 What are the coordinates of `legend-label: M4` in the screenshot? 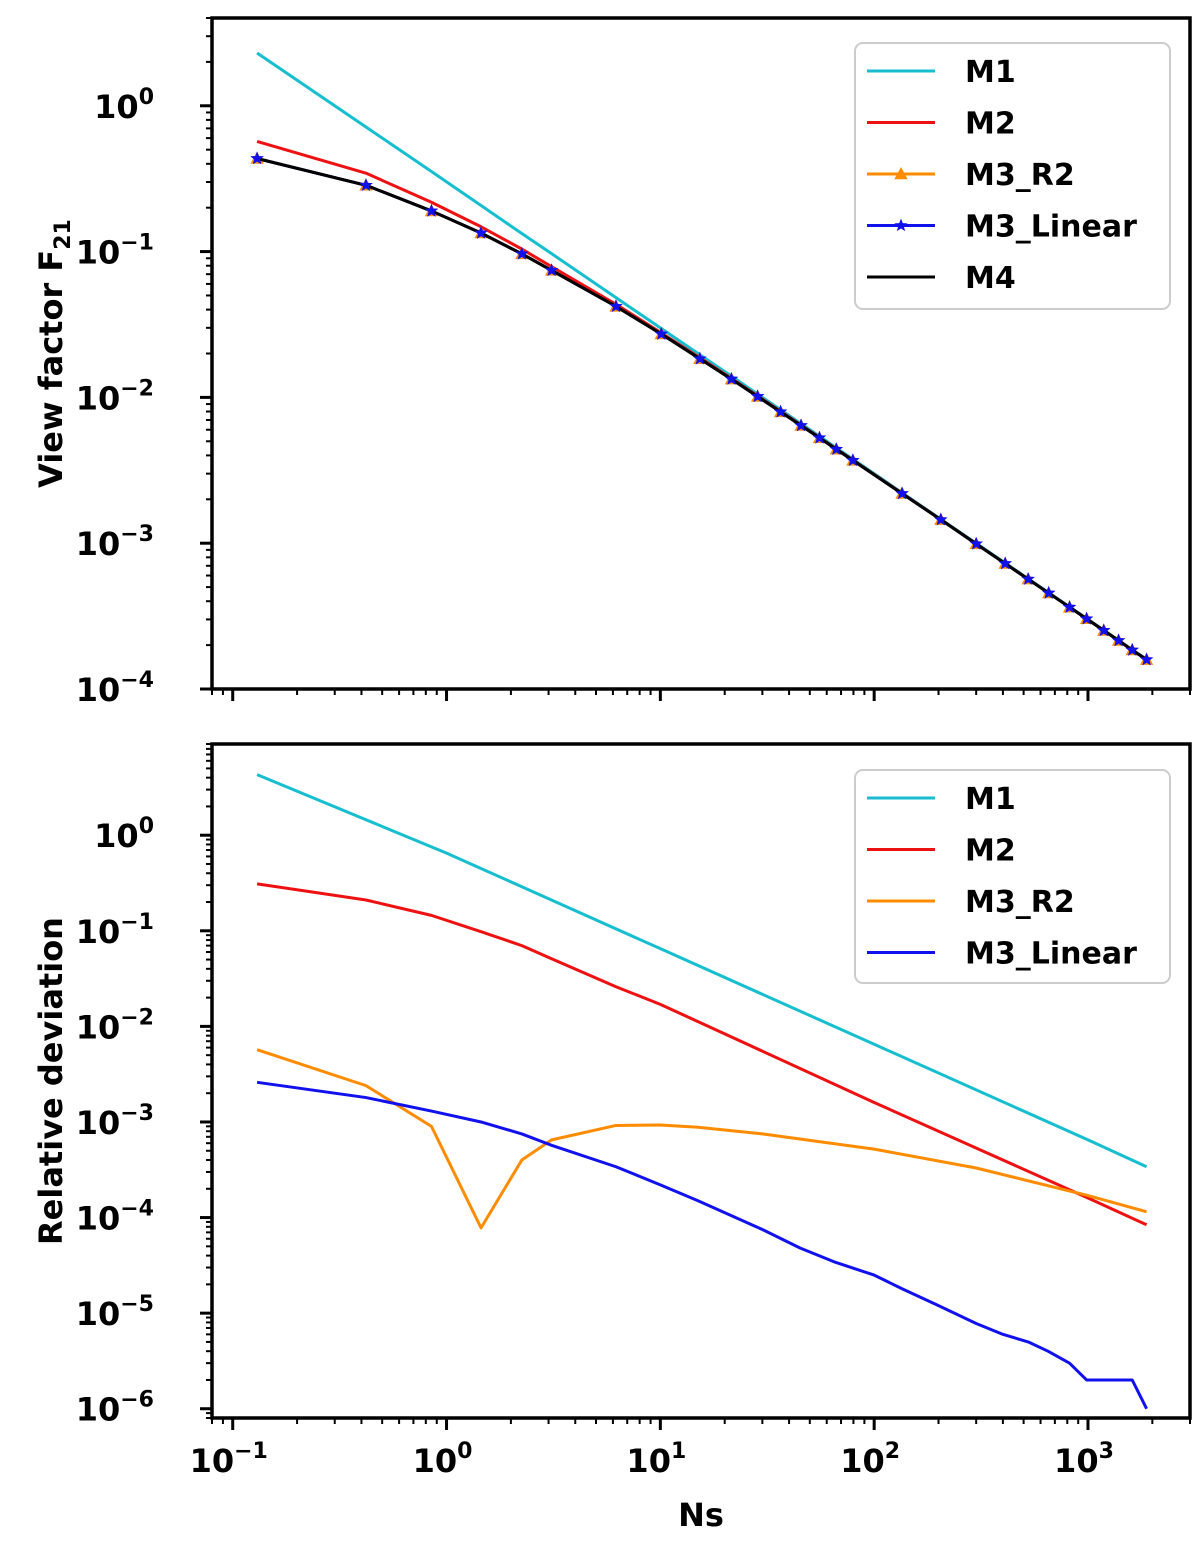 It's located at (990, 278).